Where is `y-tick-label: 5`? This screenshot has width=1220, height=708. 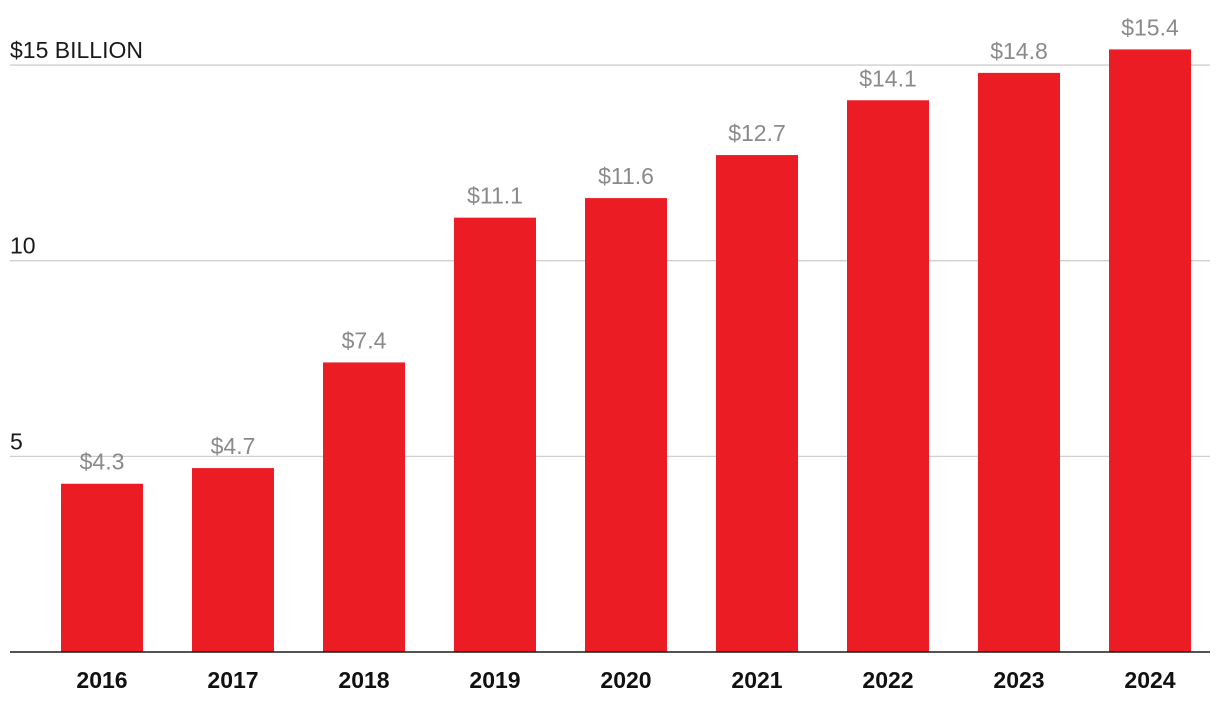 y-tick-label: 5 is located at coordinates (16, 441).